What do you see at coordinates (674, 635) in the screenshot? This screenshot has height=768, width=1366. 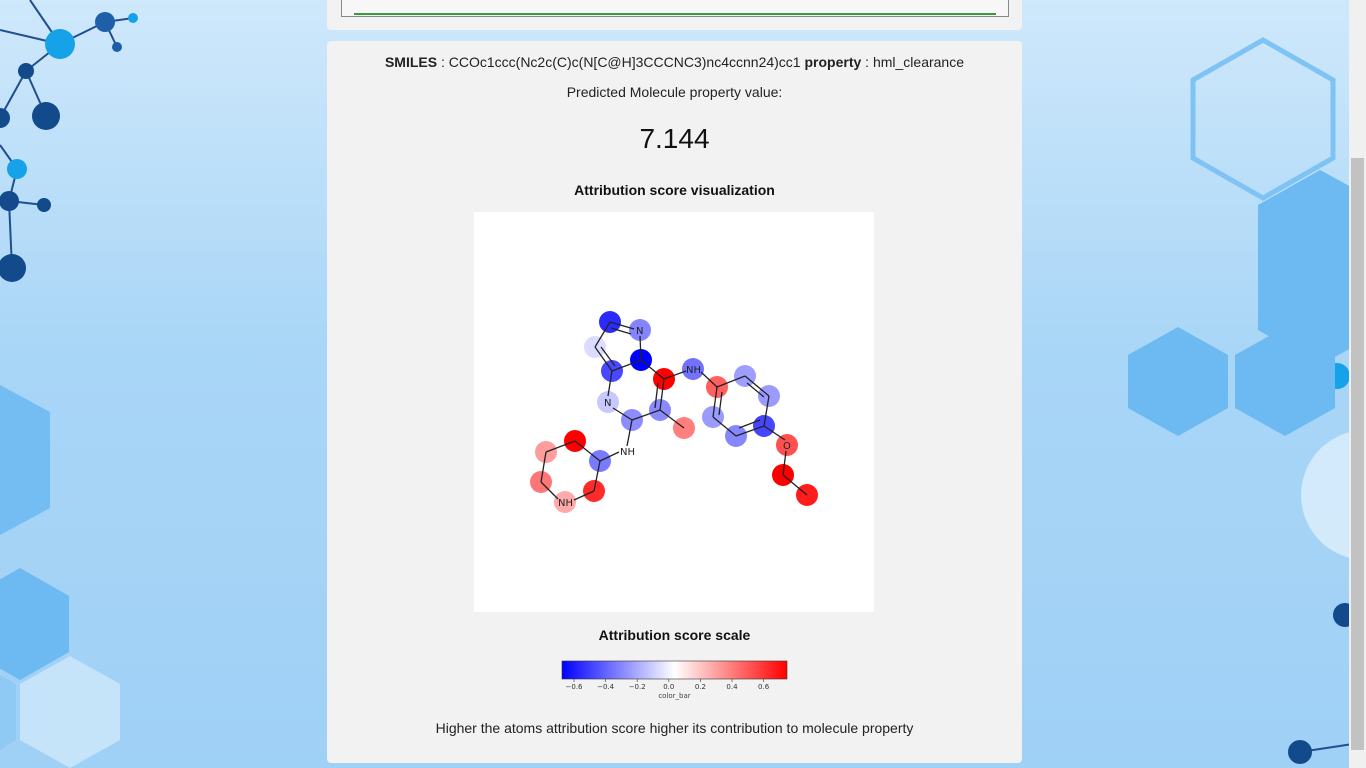 I see `scale-title: Attribution score scale` at bounding box center [674, 635].